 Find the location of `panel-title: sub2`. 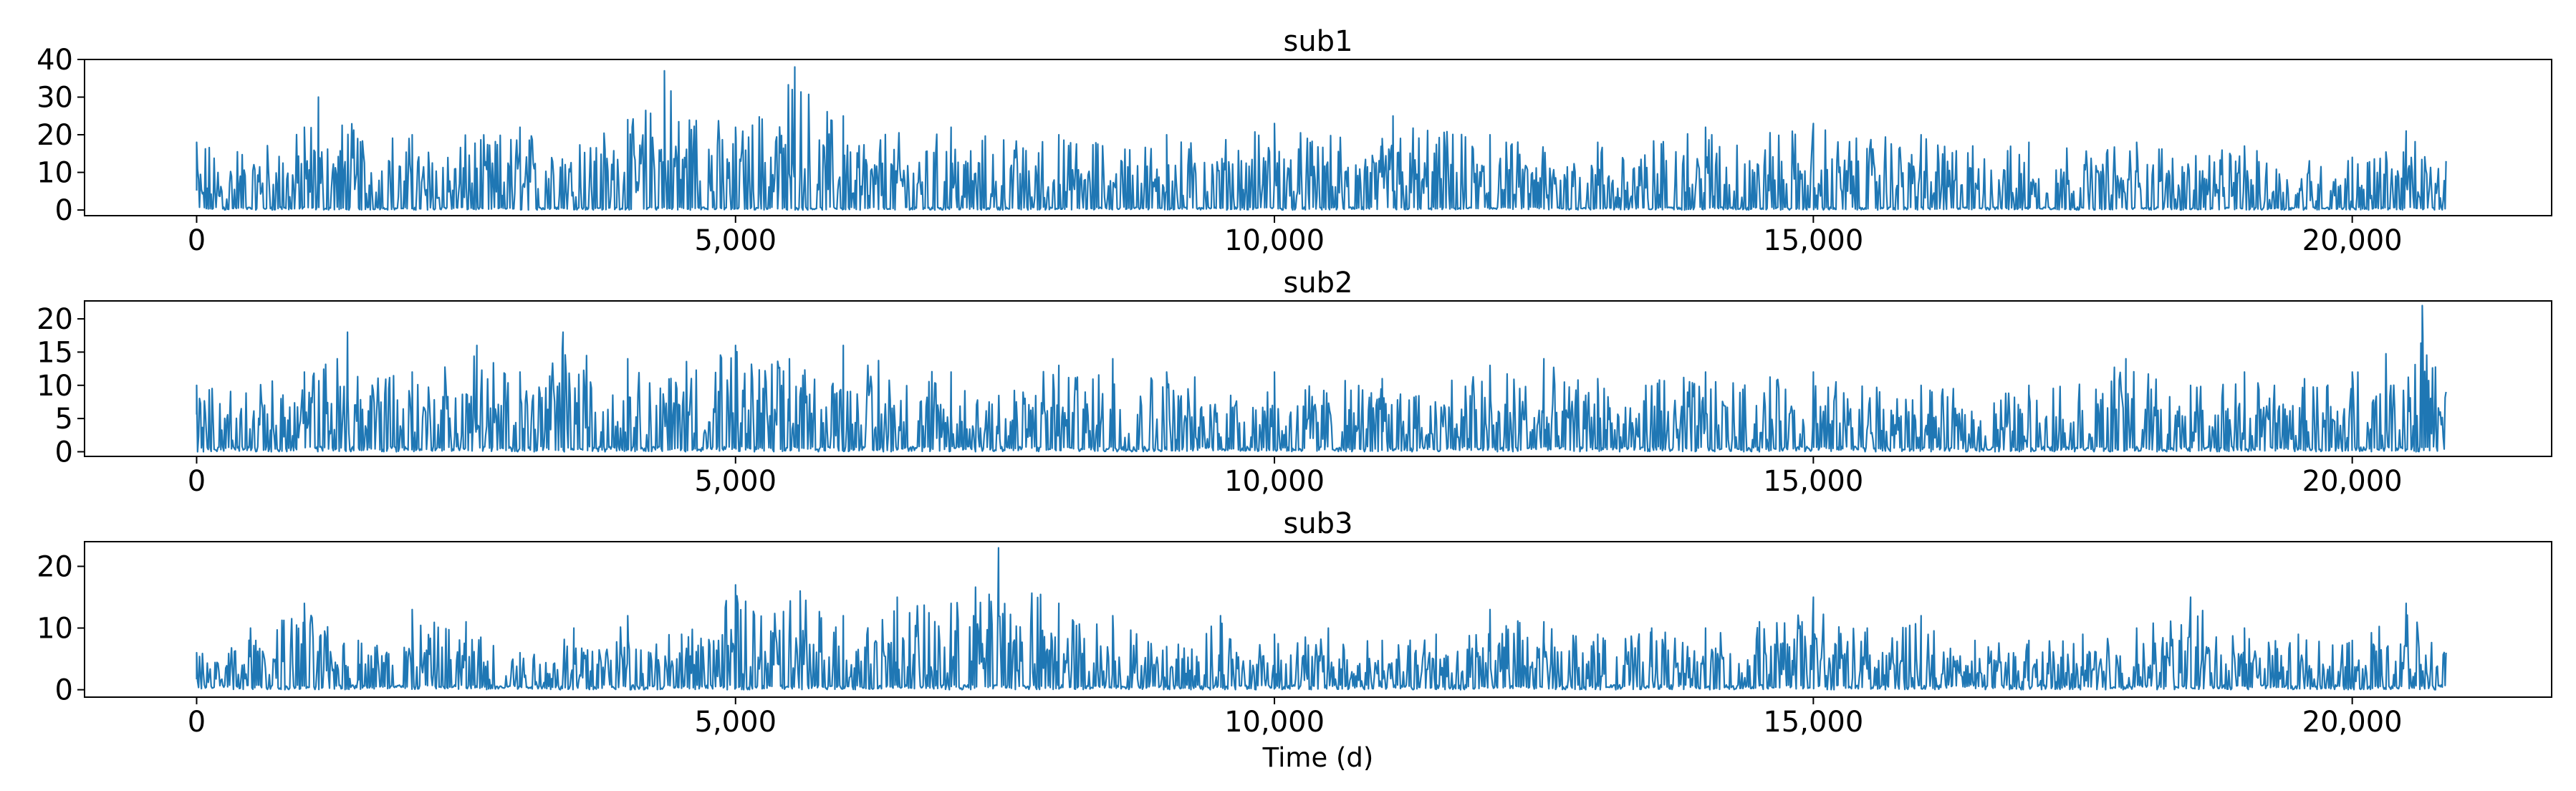

panel-title: sub2 is located at coordinates (1317, 283).